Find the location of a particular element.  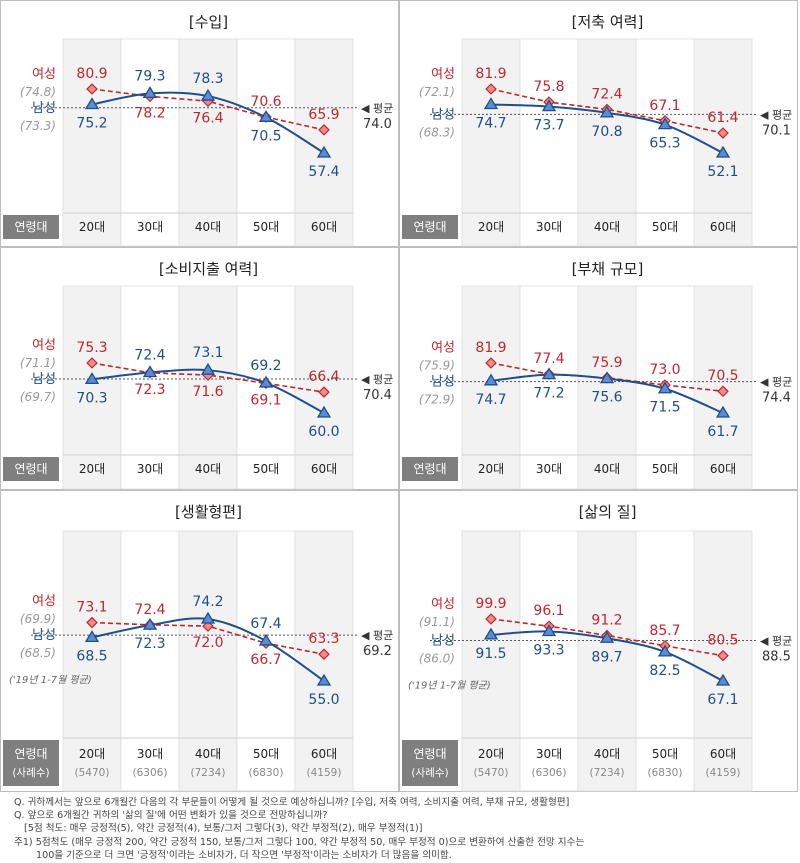

male-baseline-label: (86.0) is located at coordinates (437, 659).